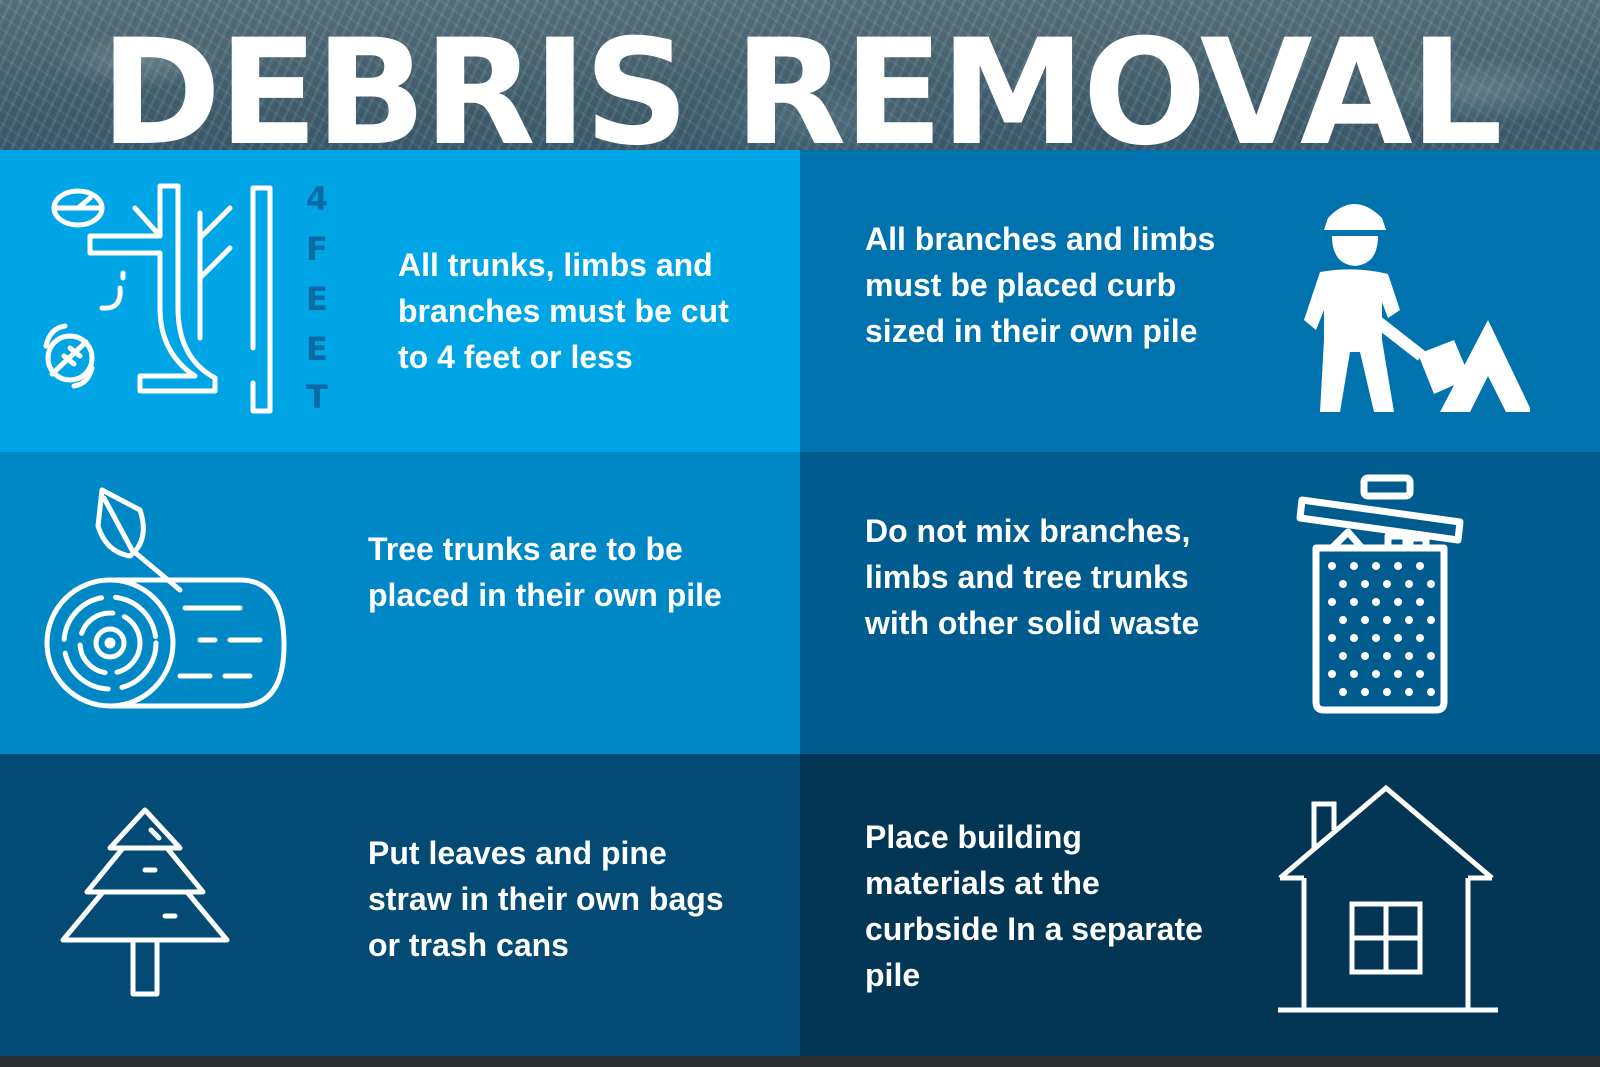 The height and width of the screenshot is (1067, 1600). Describe the element at coordinates (1382, 595) in the screenshot. I see `trash-can-icon` at that location.